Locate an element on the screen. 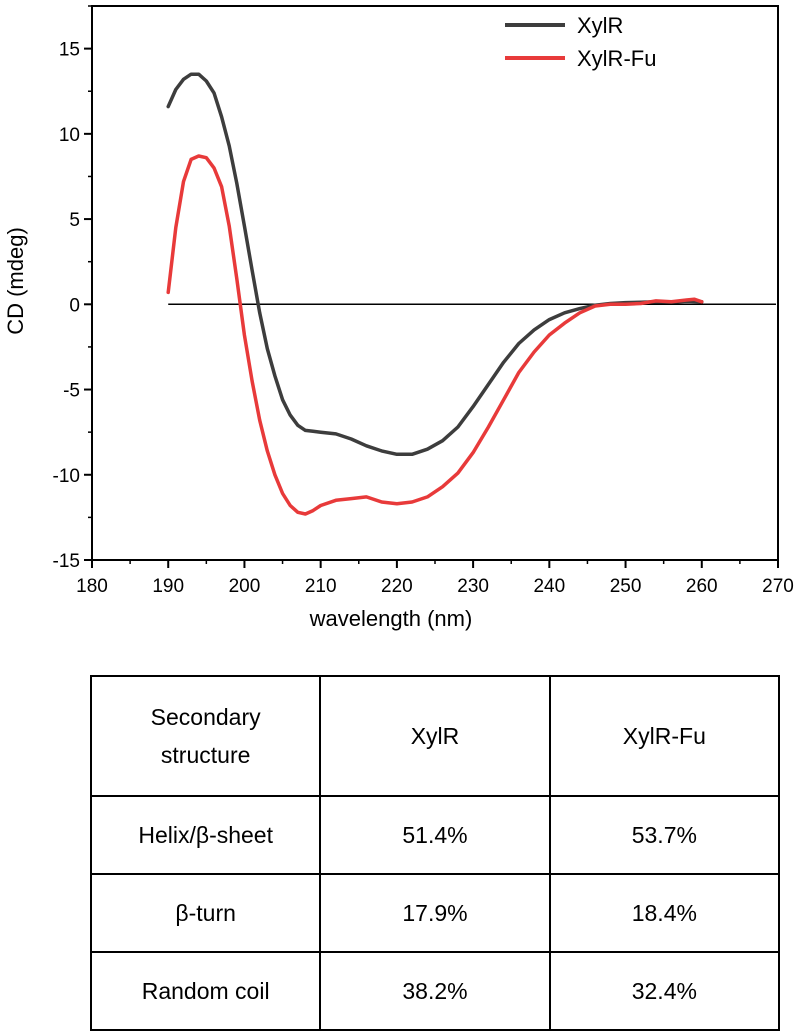 The image size is (800, 1032). table-row: Helix/β-sheet 51.4% 53.7% is located at coordinates (435, 835).